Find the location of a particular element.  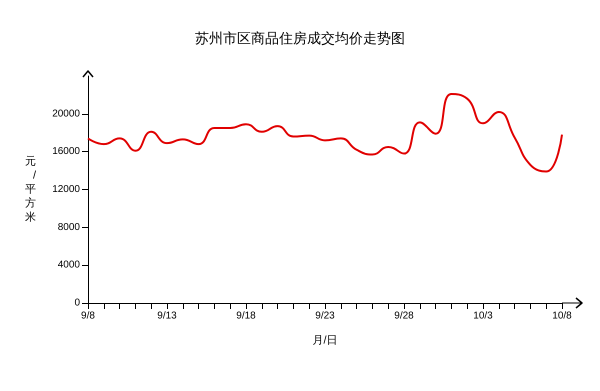

x-tick-label: 9/13 is located at coordinates (167, 316).